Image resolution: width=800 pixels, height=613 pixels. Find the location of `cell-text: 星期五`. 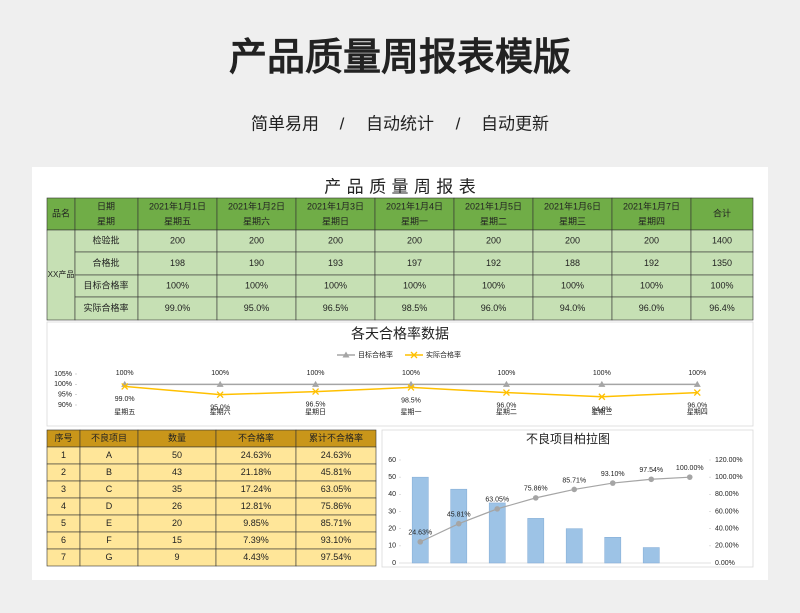

cell-text: 星期五 is located at coordinates (177, 221).